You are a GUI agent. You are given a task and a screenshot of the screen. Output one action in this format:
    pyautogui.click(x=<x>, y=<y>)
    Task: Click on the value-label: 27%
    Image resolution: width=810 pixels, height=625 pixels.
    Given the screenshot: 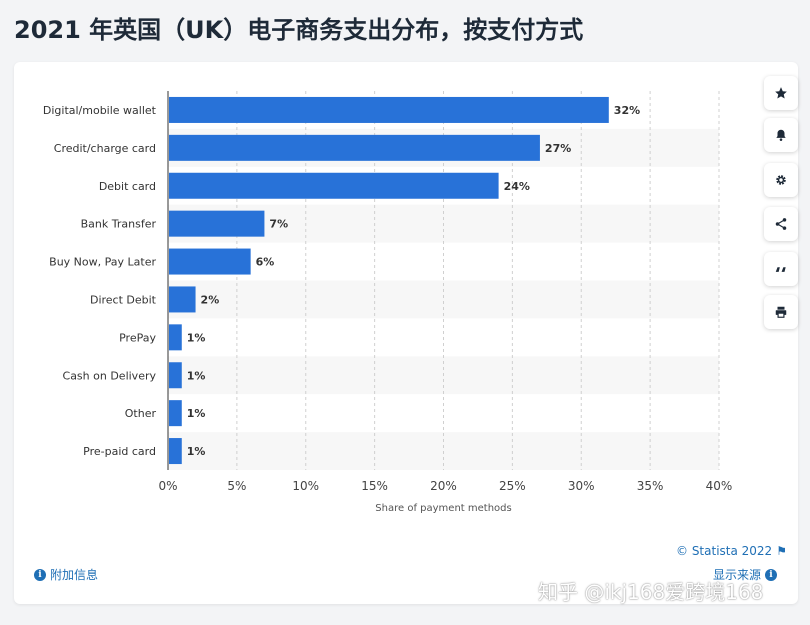 What is the action you would take?
    pyautogui.click(x=558, y=148)
    